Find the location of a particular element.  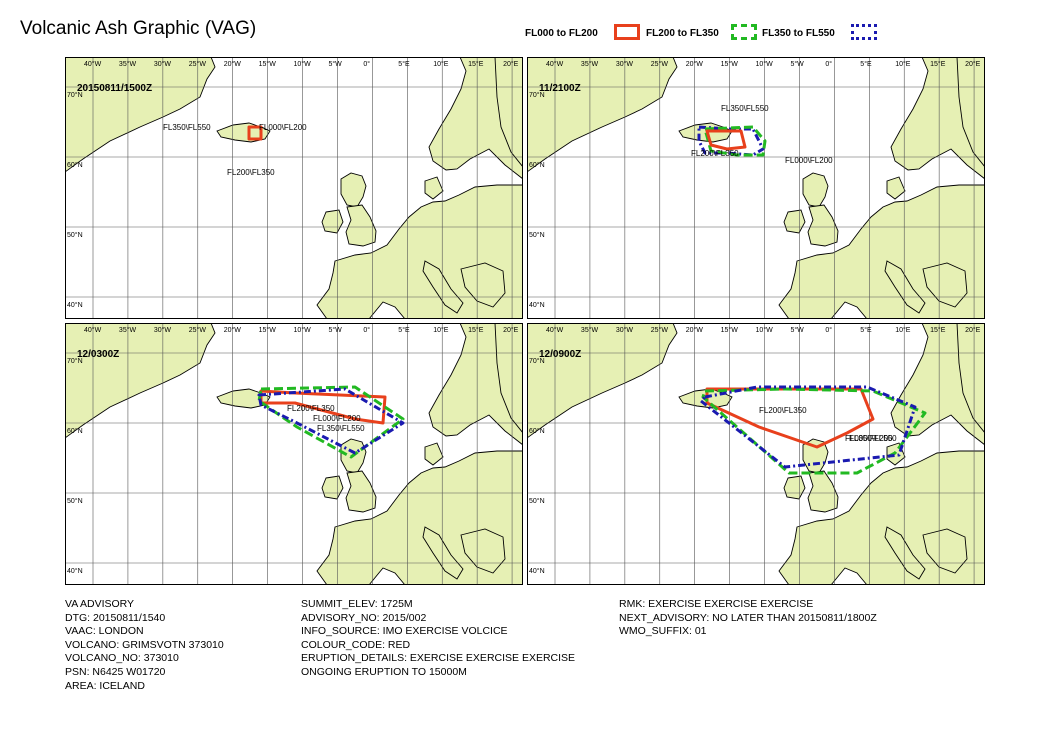

advisory-info-source: INFO_SOURCE: IMO EXERCISE VOLCICE is located at coordinates (404, 631).